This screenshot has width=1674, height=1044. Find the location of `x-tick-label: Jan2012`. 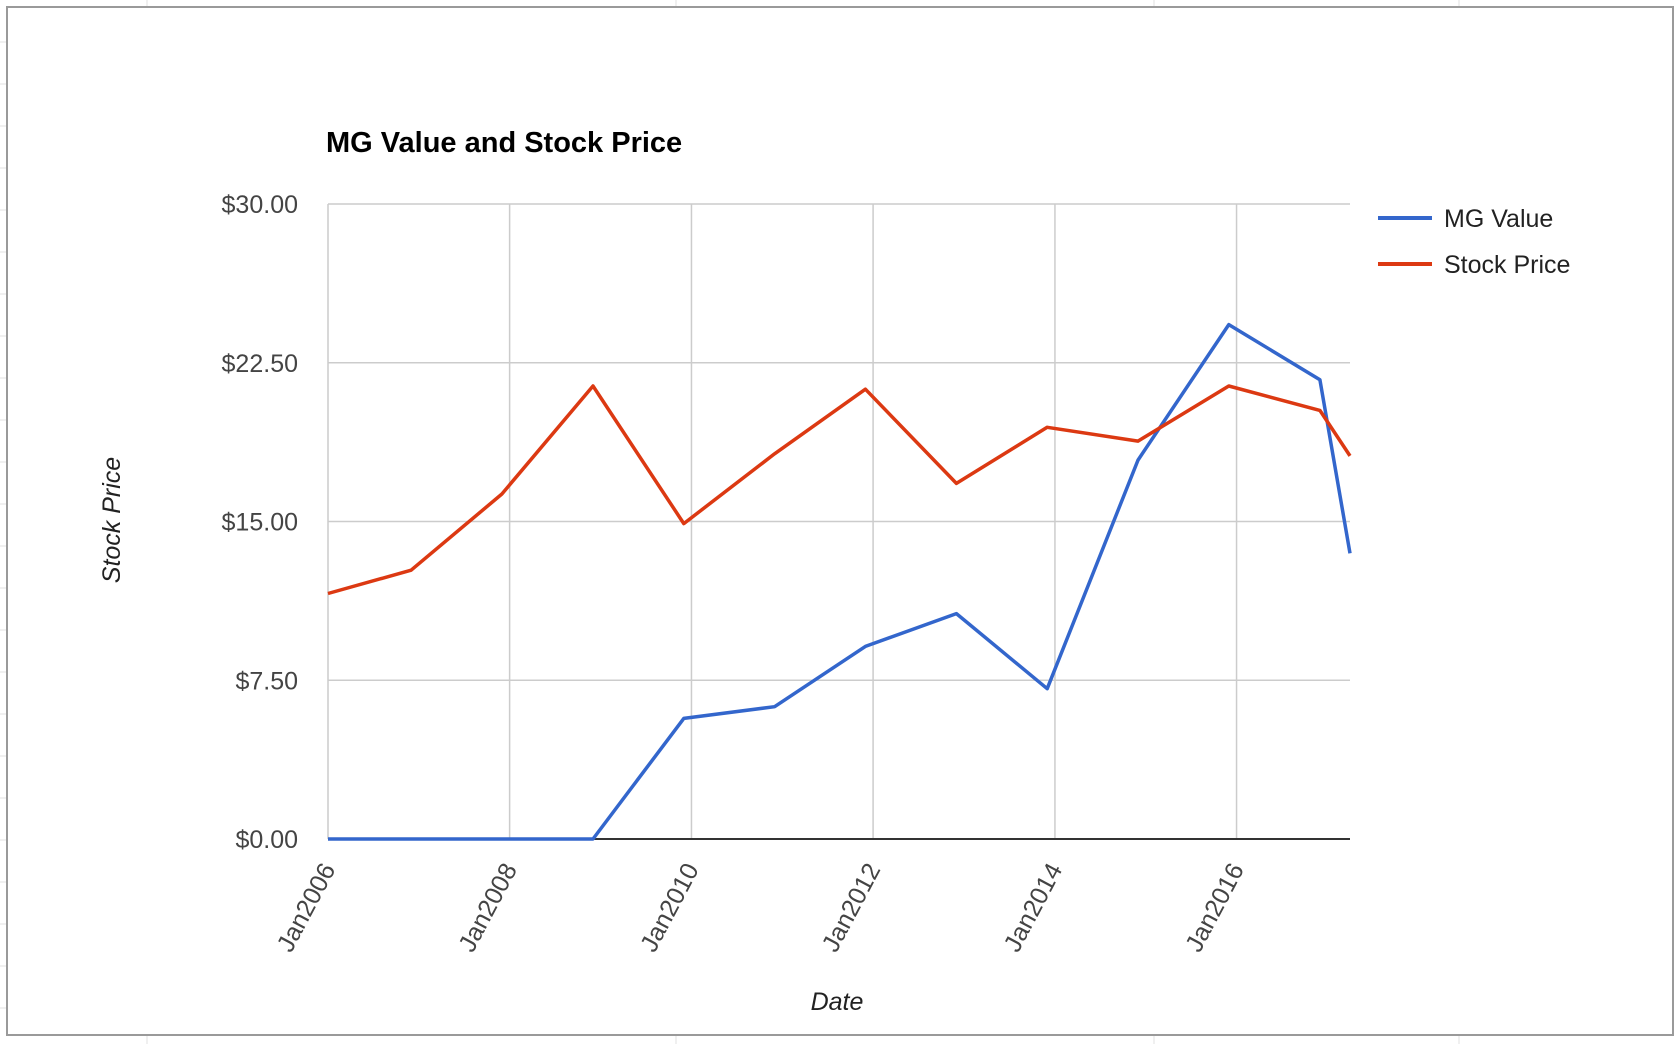

x-tick-label: Jan2012 is located at coordinates (852, 908).